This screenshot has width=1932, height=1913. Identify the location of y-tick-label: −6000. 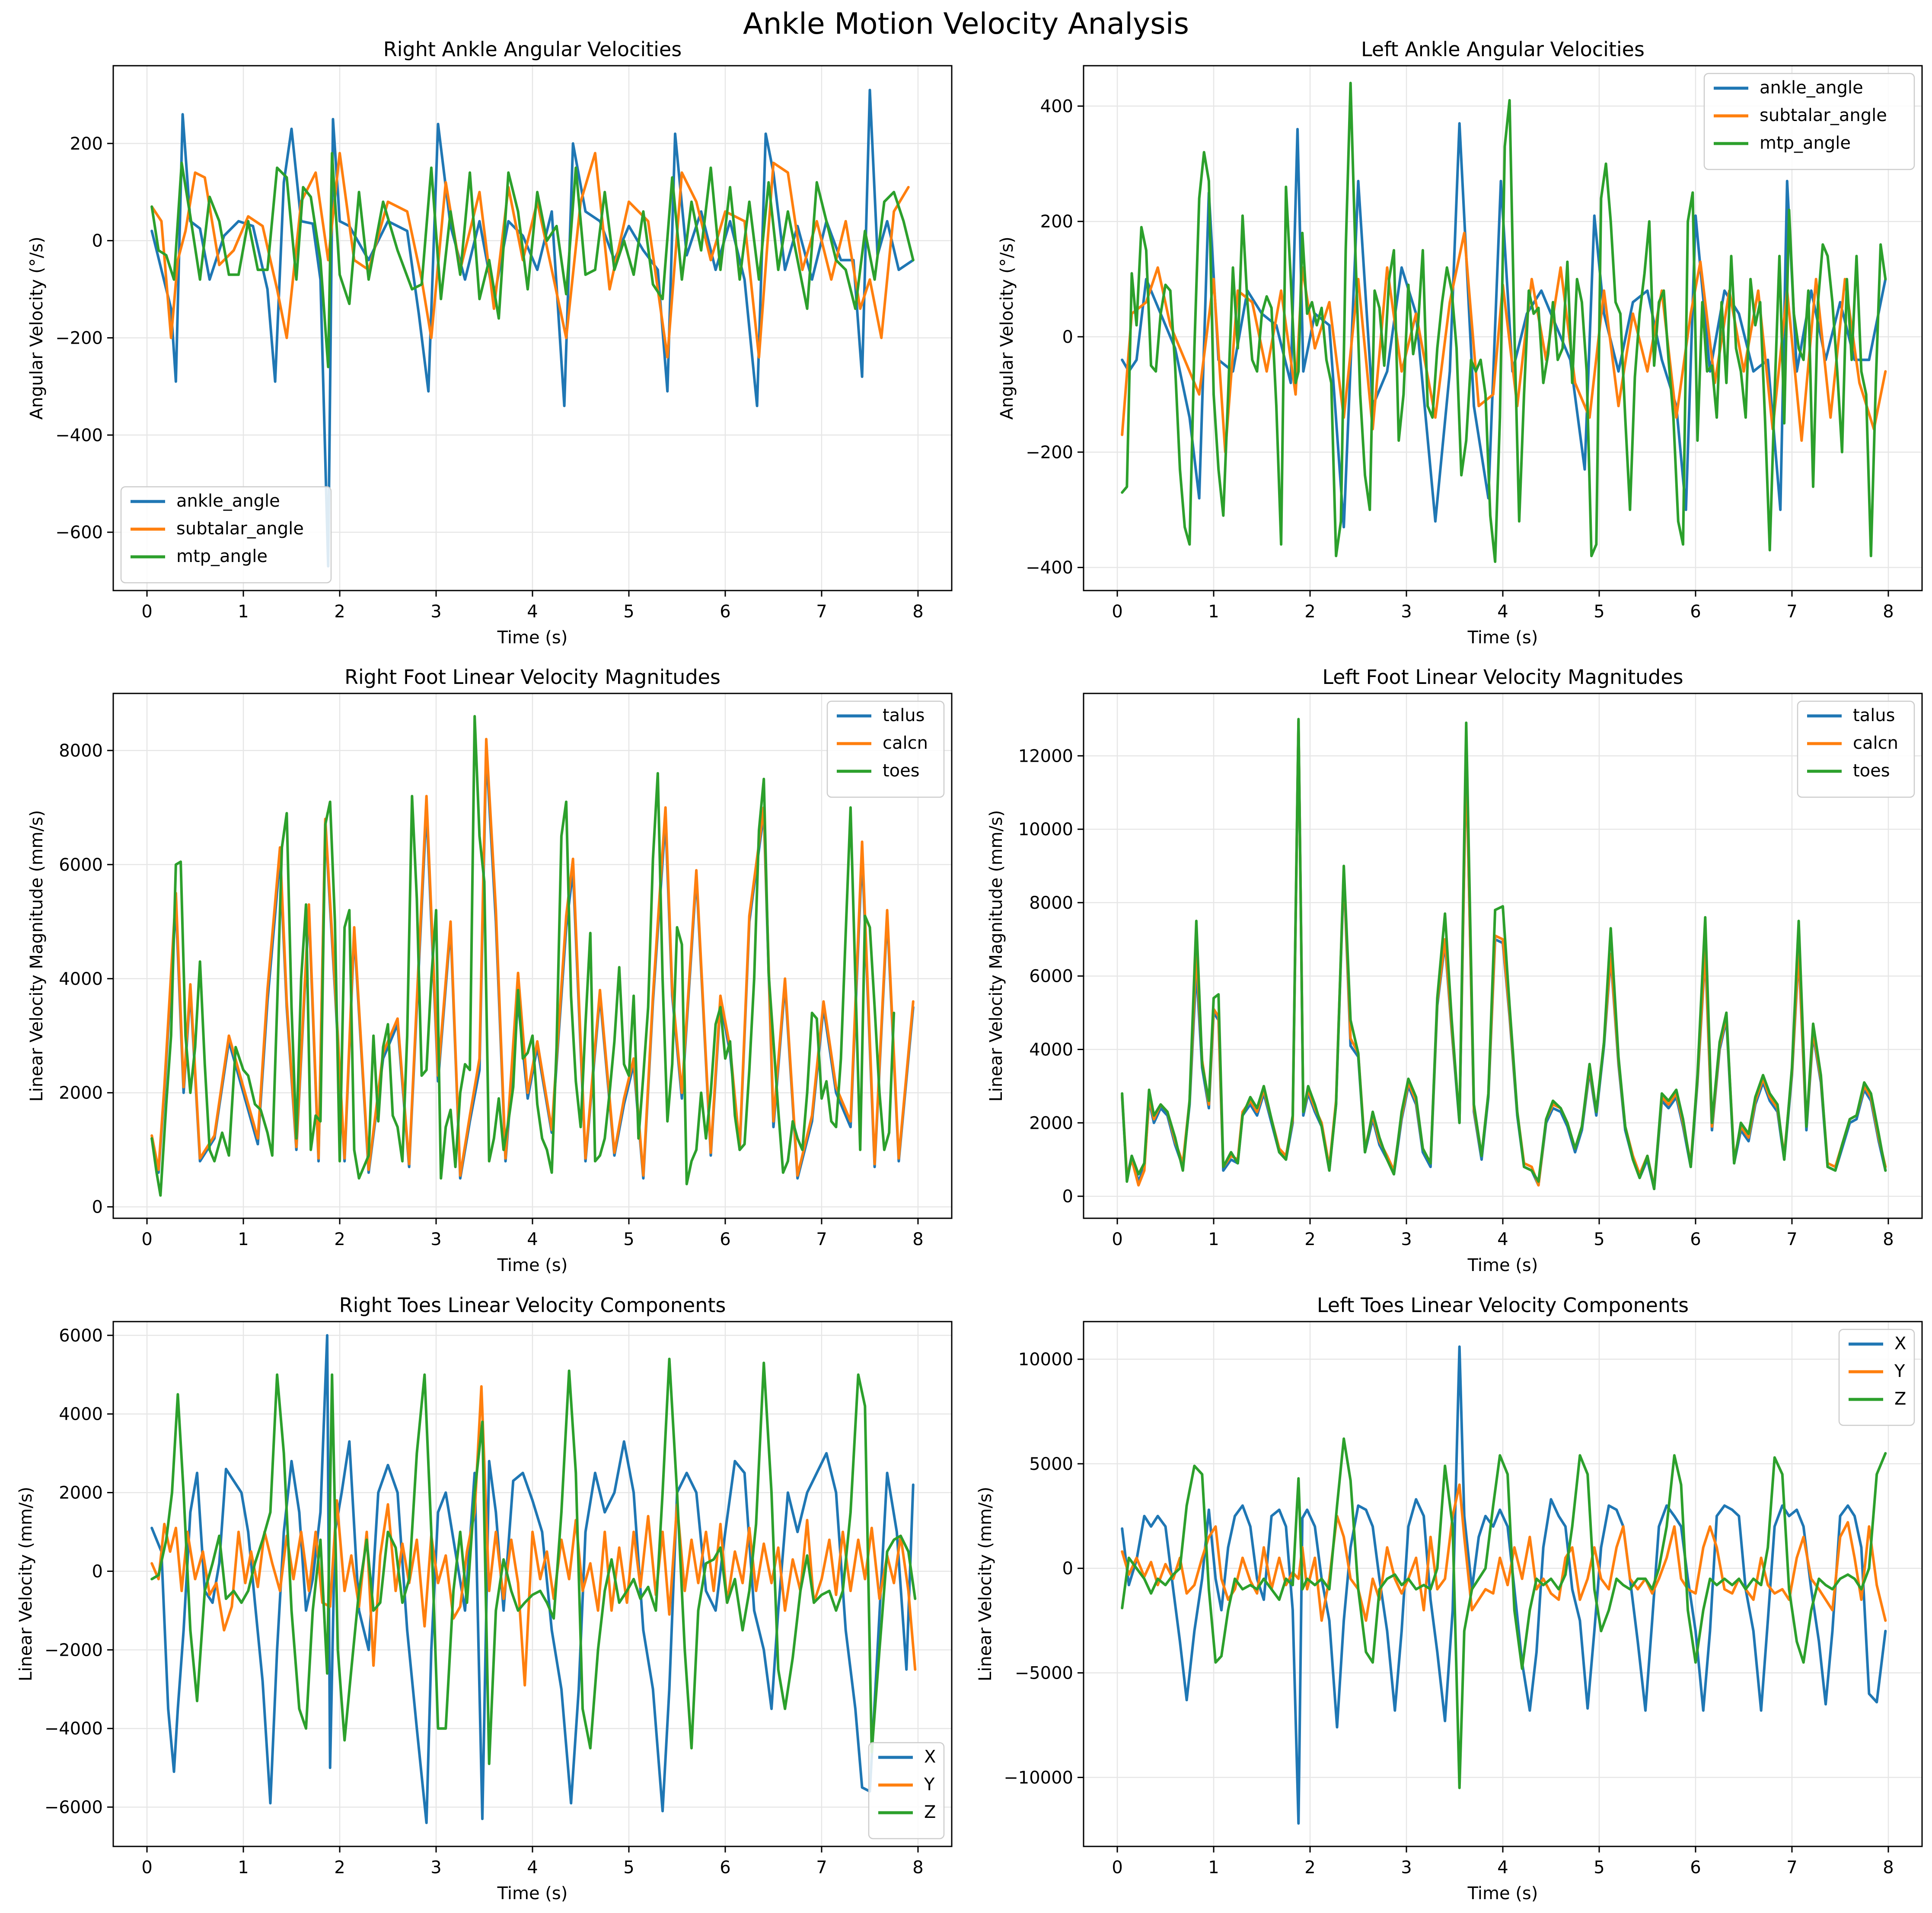
(74, 1807).